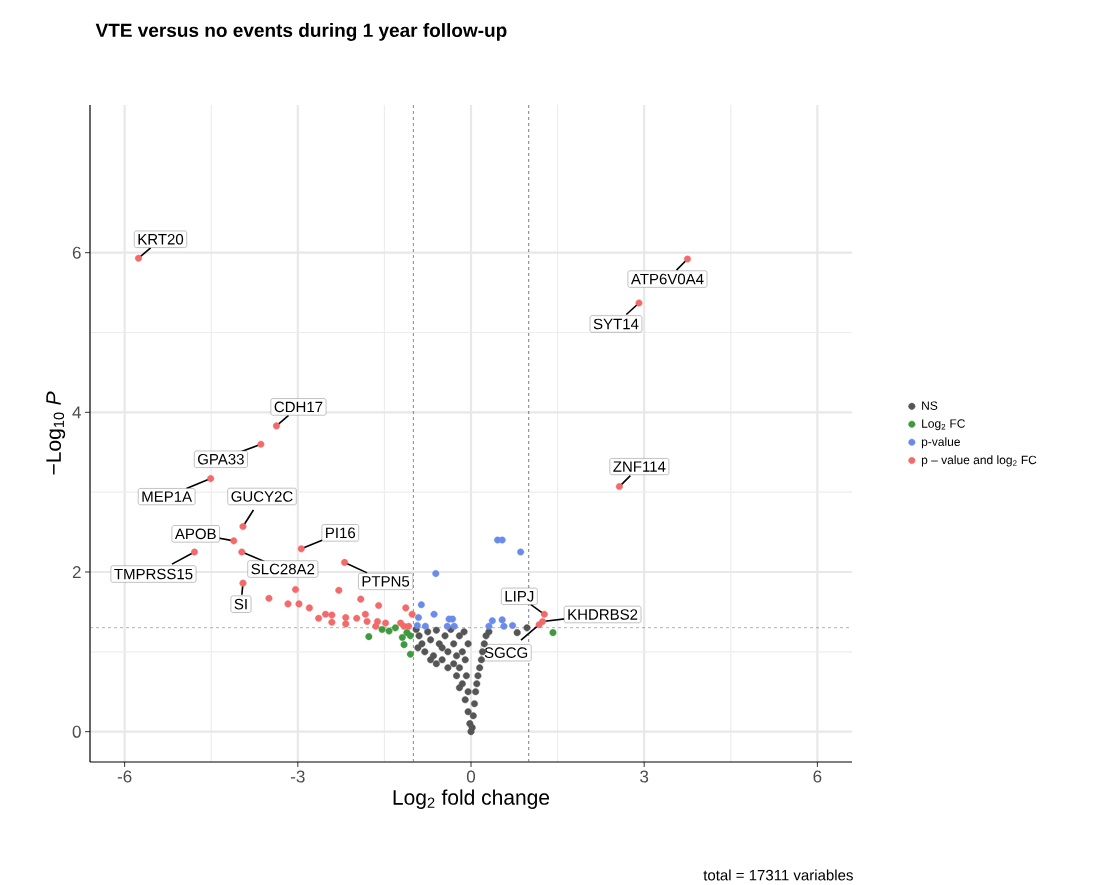 This screenshot has width=1096, height=885. What do you see at coordinates (195, 534) in the screenshot?
I see `annotation: APOB` at bounding box center [195, 534].